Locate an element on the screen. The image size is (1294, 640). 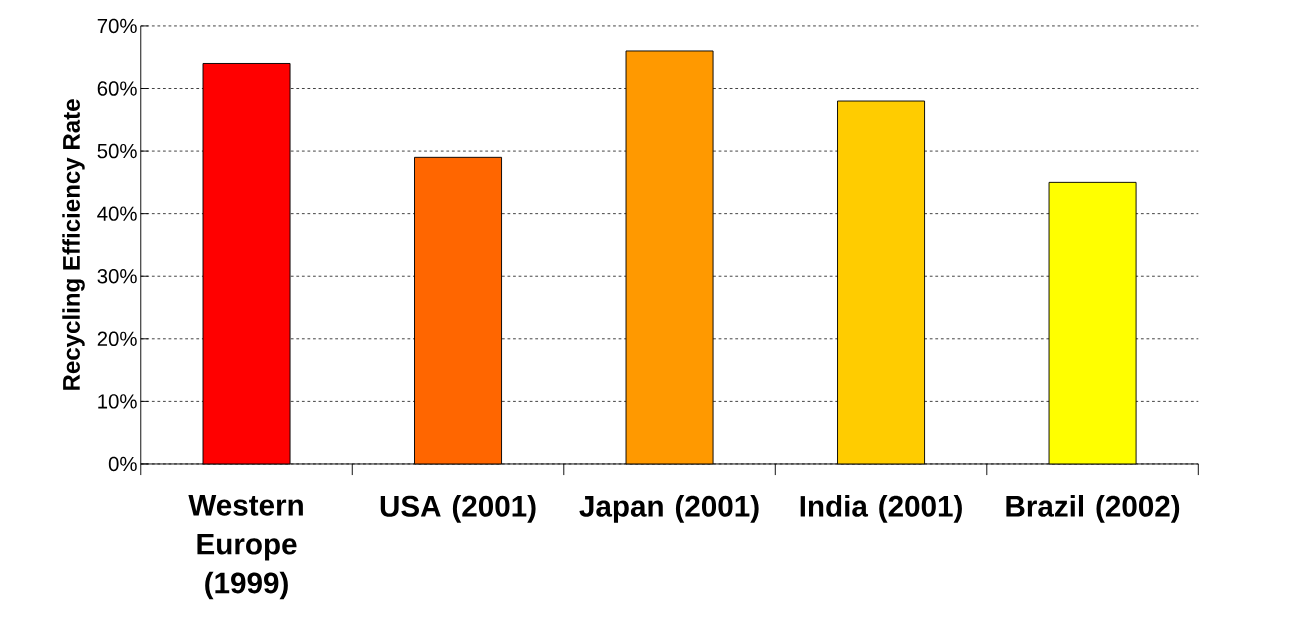
x-tick-label: USA (2001) is located at coordinates (458, 509).